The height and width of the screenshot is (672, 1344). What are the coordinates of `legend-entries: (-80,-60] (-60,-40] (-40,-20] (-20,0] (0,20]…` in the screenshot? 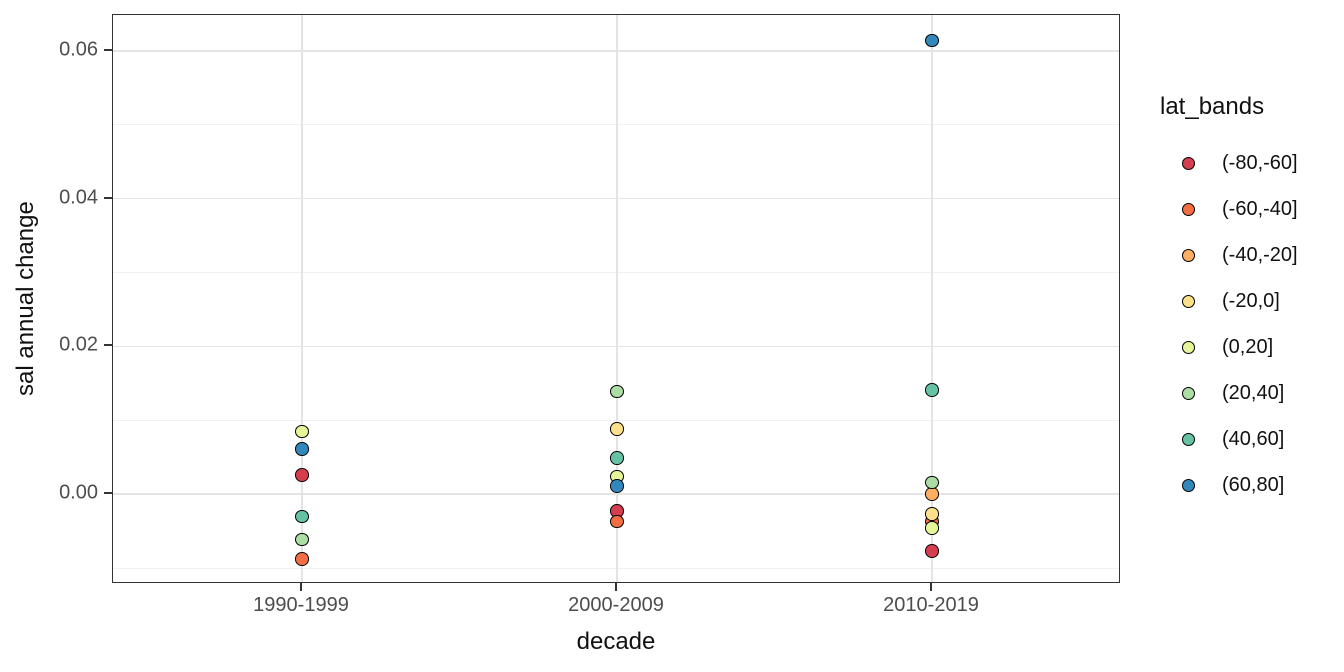 It's located at (1252, 324).